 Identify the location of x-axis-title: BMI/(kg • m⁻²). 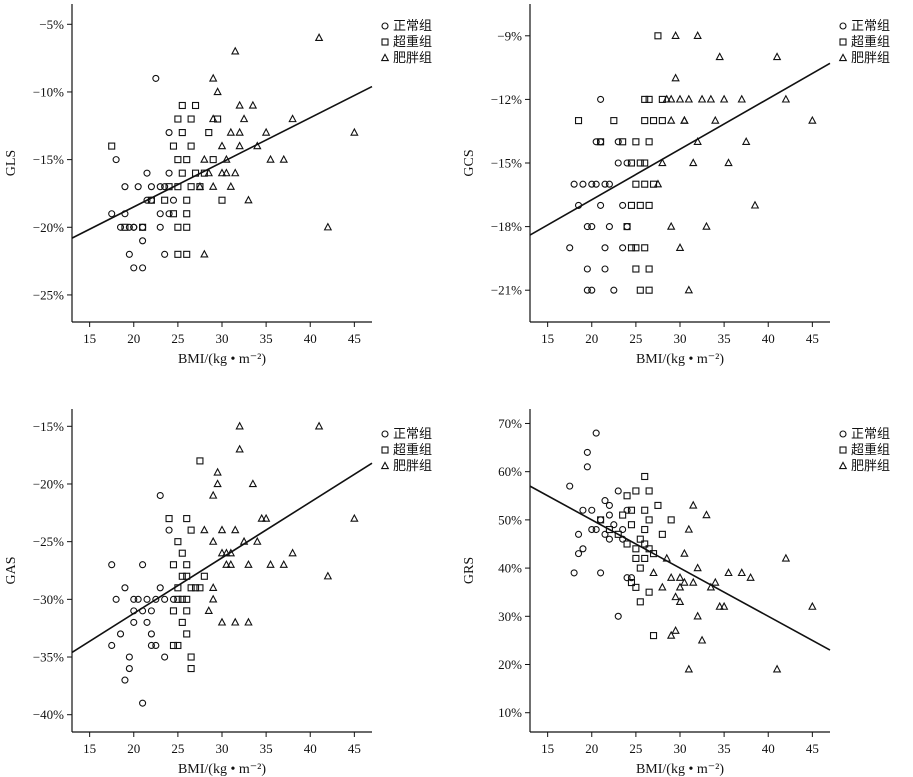
(222, 359).